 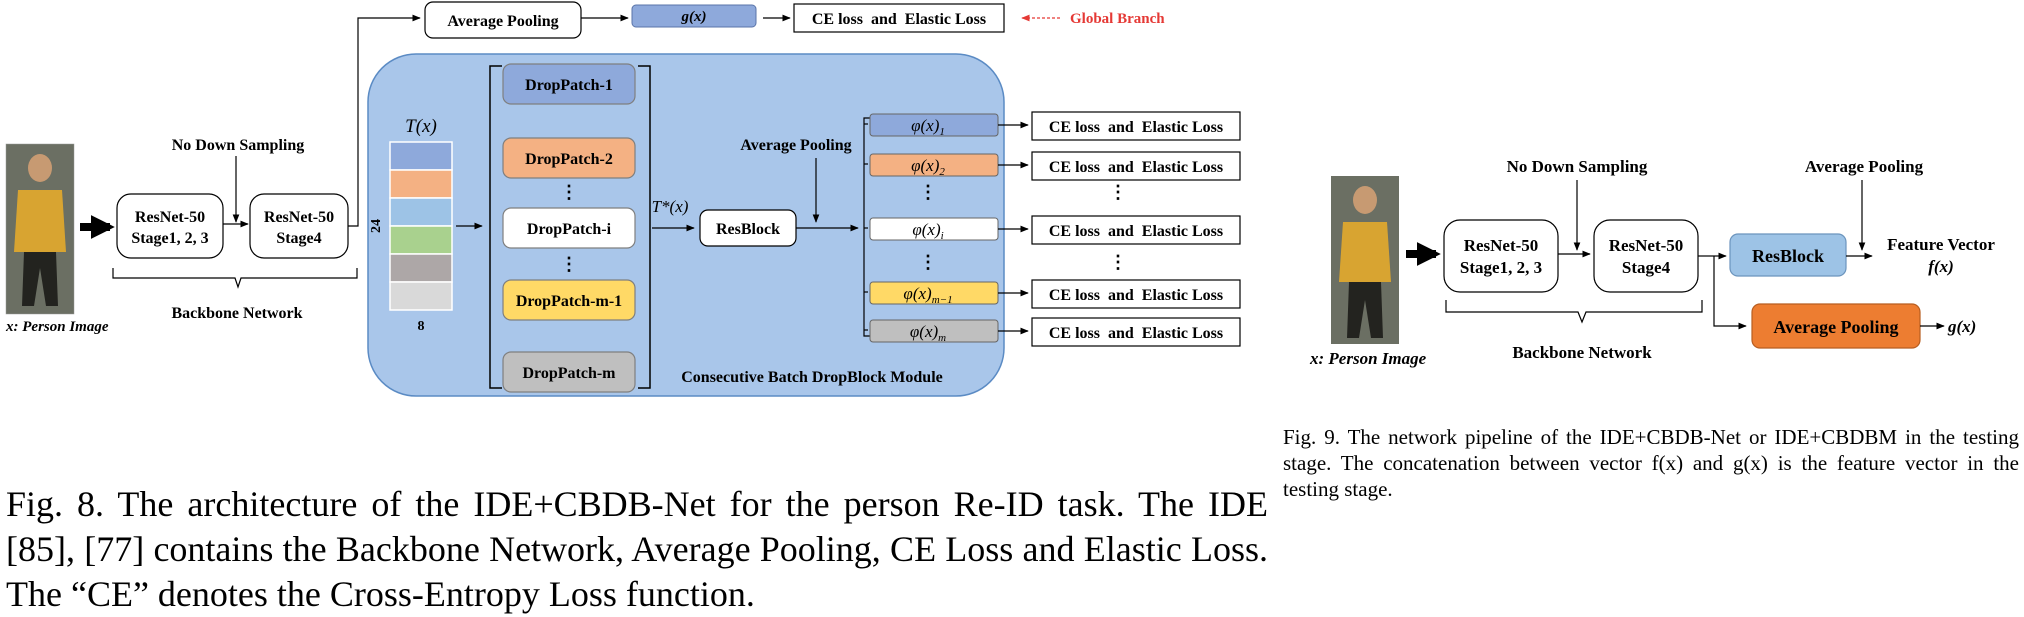 I want to click on fig9-resblock-label: ResBlock, so click(x=1788, y=256).